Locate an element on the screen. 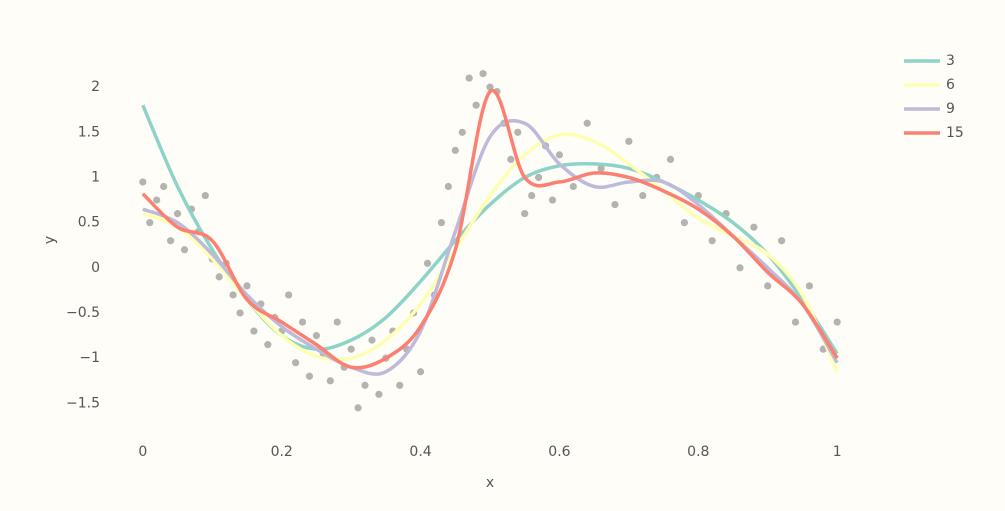 This screenshot has width=1005, height=511. x-tick-label: 1 is located at coordinates (837, 452).